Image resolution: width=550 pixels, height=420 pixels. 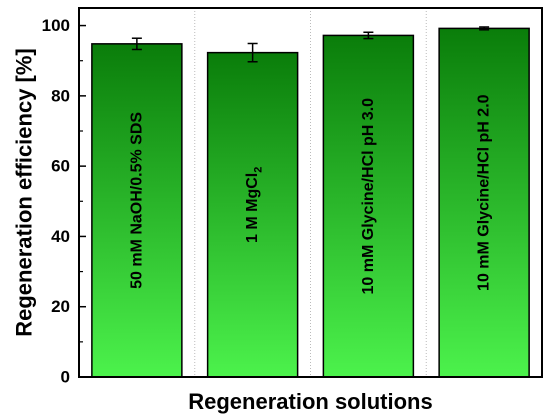 I want to click on bar-label: 50 mM NaOH/0.5% SDS, so click(x=136, y=200).